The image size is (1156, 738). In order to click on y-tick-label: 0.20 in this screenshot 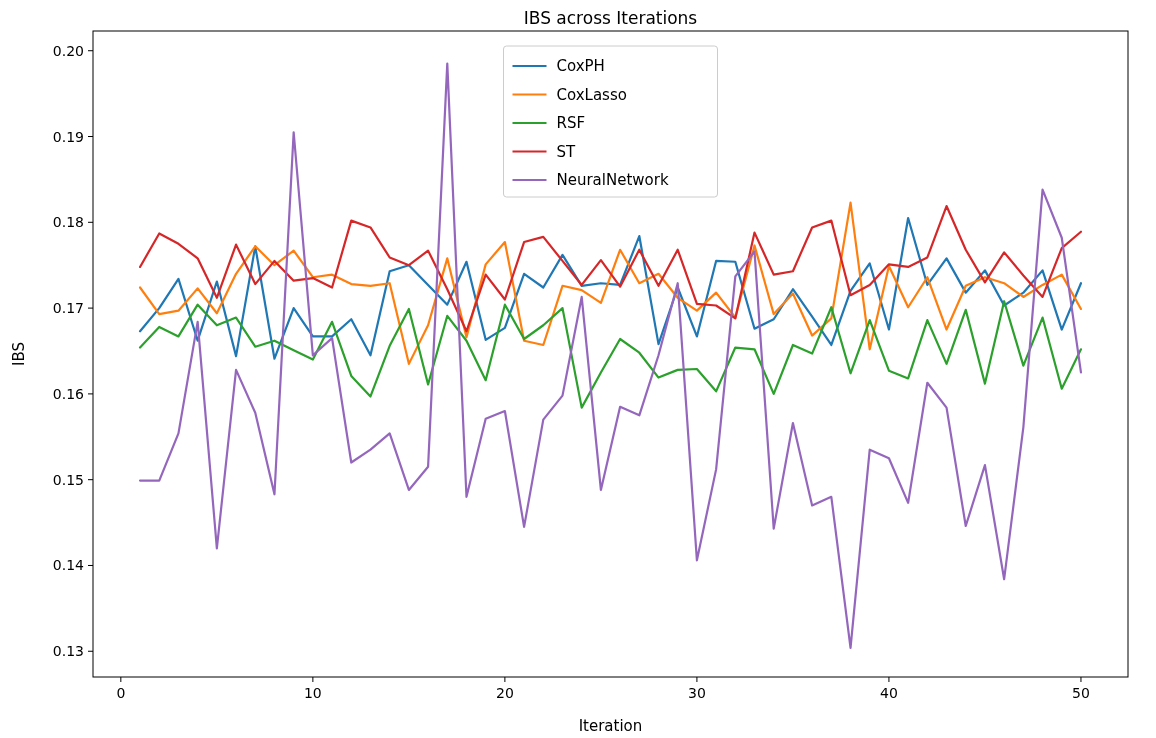, I will do `click(68, 50)`.